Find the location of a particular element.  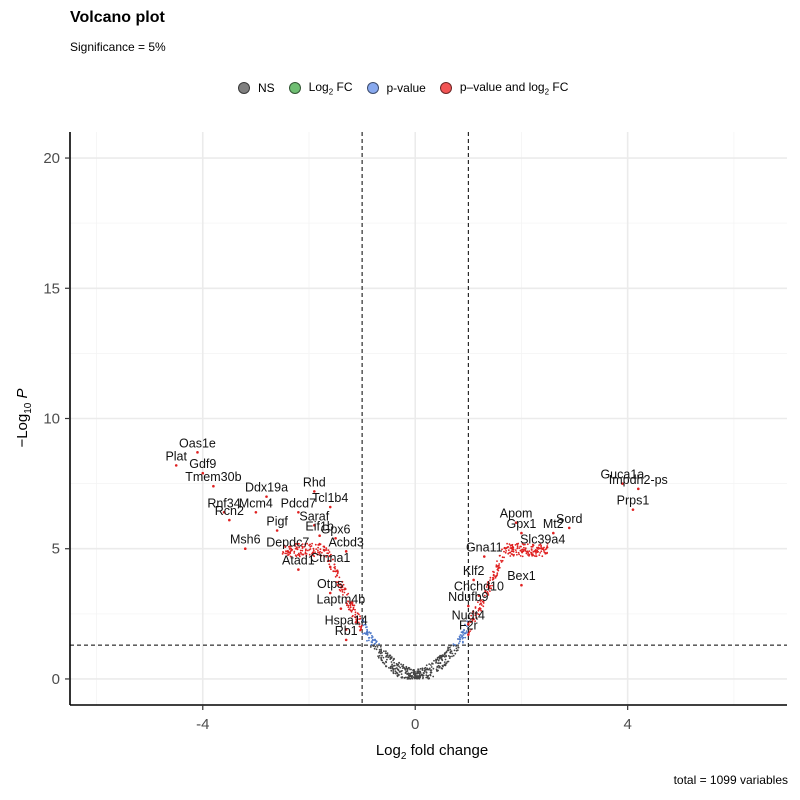

point-label: Mt2 is located at coordinates (553, 524).